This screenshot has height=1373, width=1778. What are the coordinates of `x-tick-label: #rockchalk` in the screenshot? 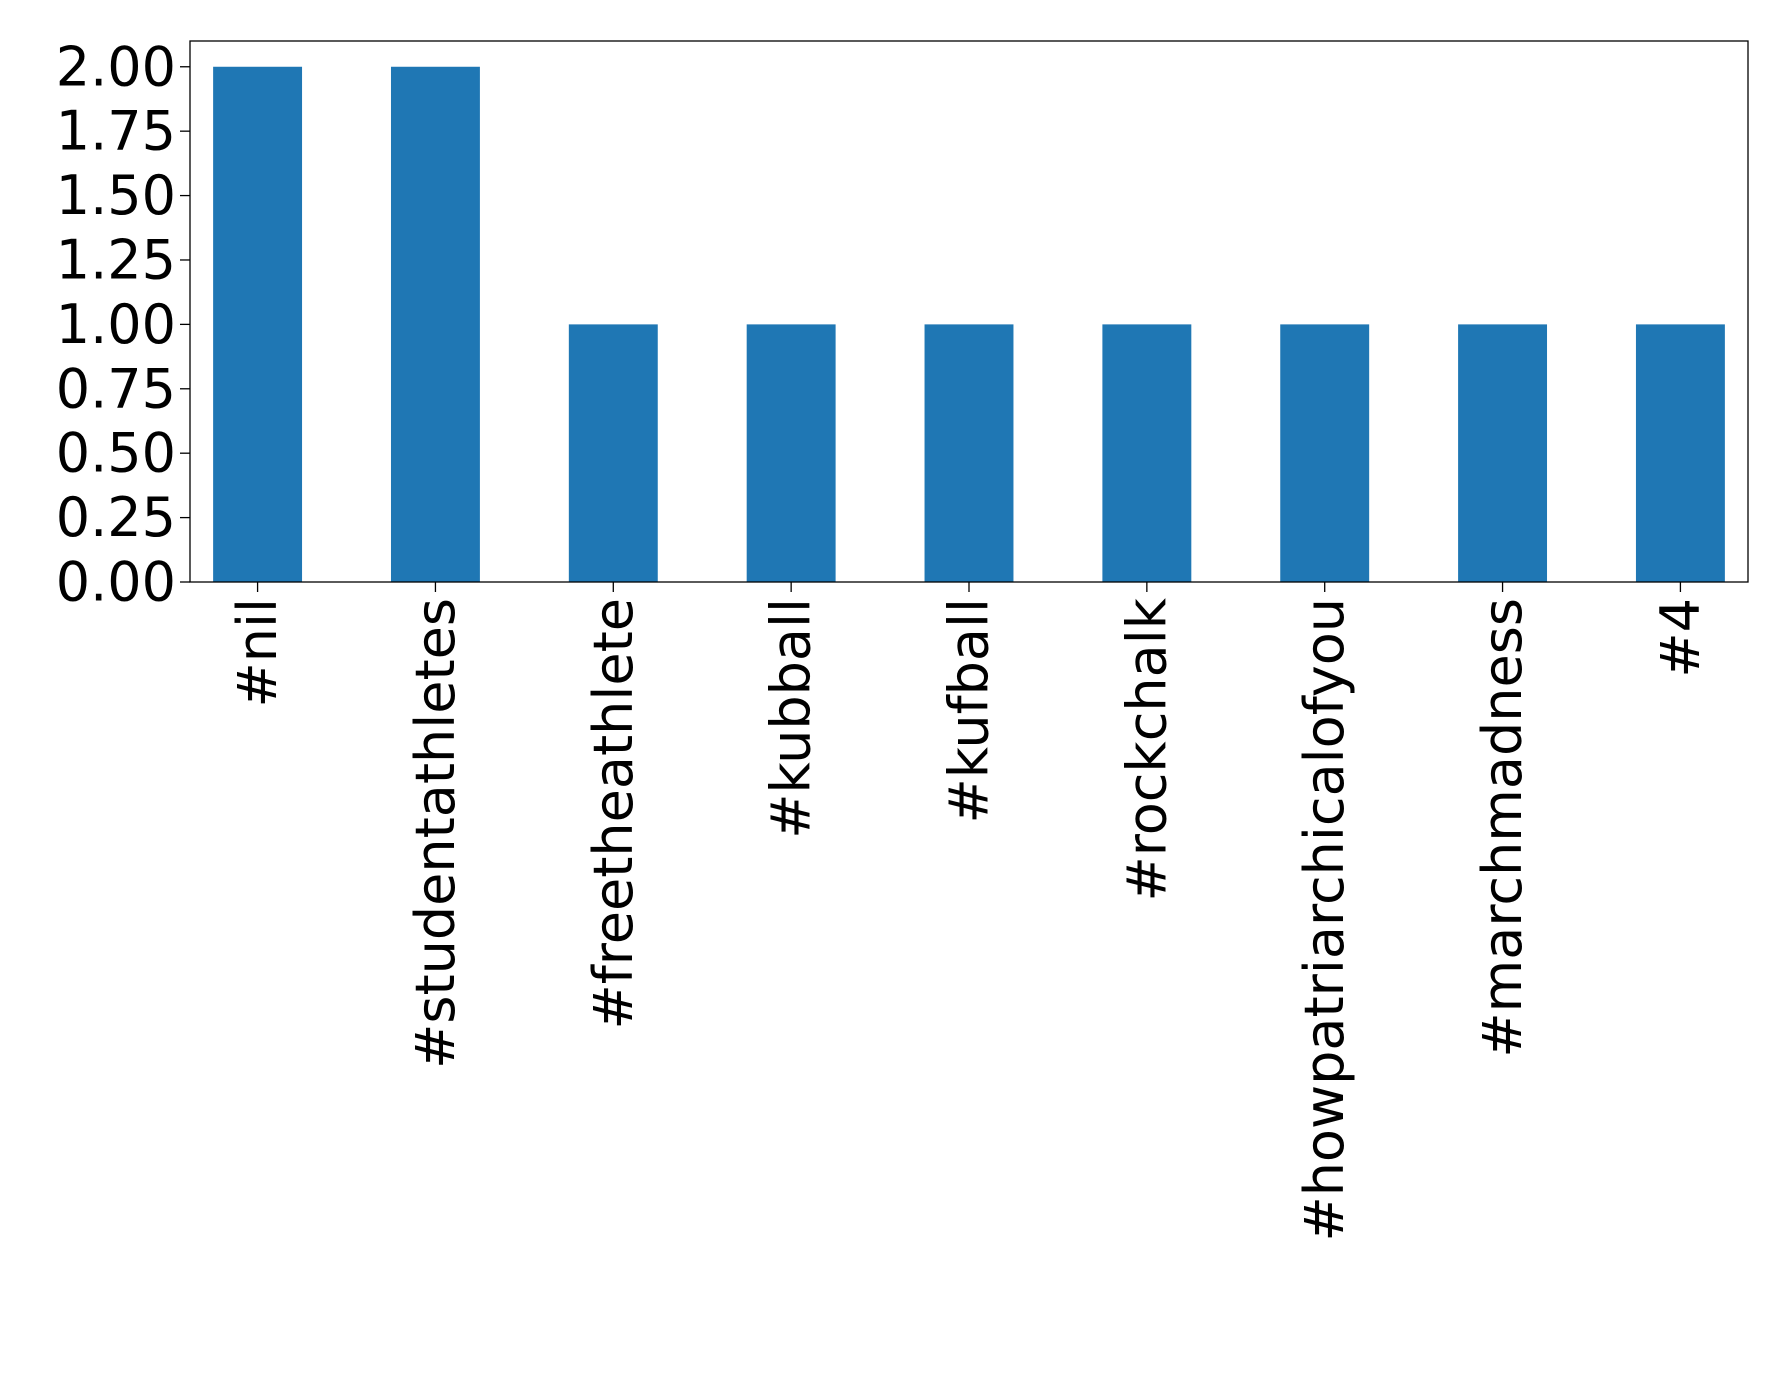 It's located at (1146, 749).